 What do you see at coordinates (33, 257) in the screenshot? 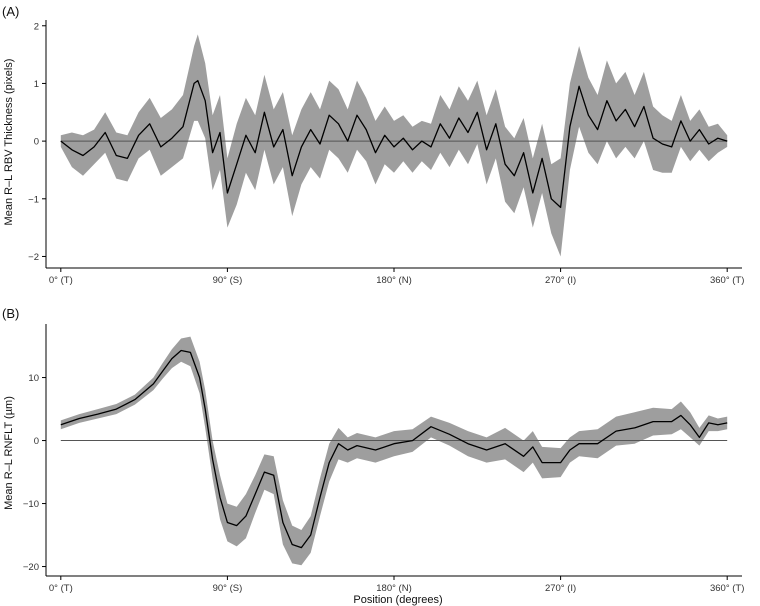
I see `panel-a-y-tick-label: −2` at bounding box center [33, 257].